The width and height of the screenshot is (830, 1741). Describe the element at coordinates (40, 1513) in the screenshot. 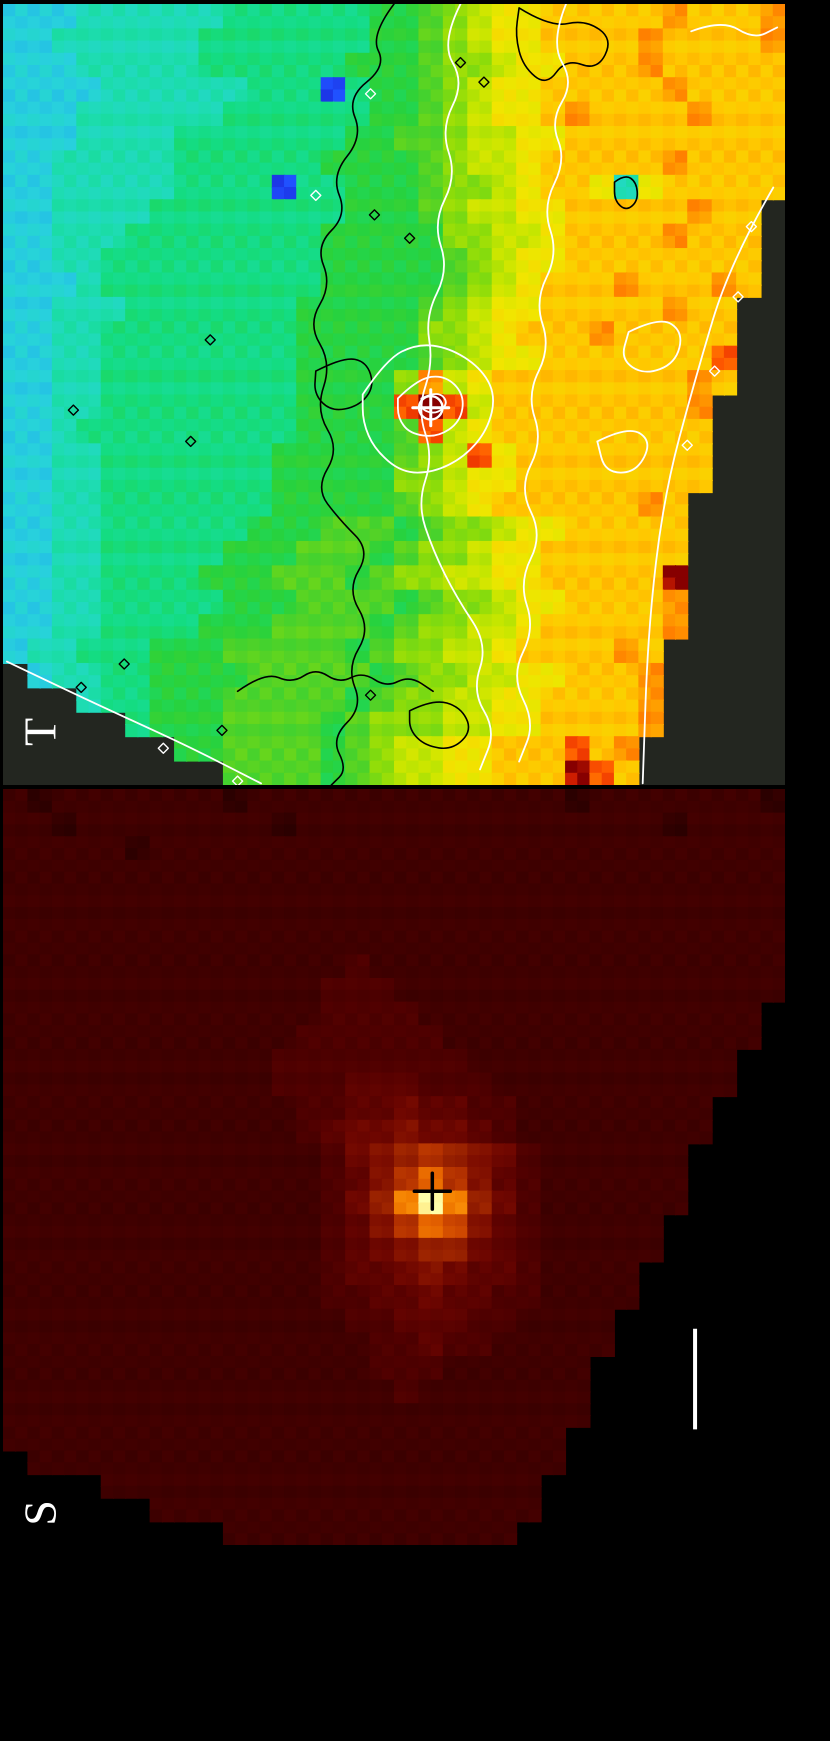

I see `bottom-panel-label: S` at that location.